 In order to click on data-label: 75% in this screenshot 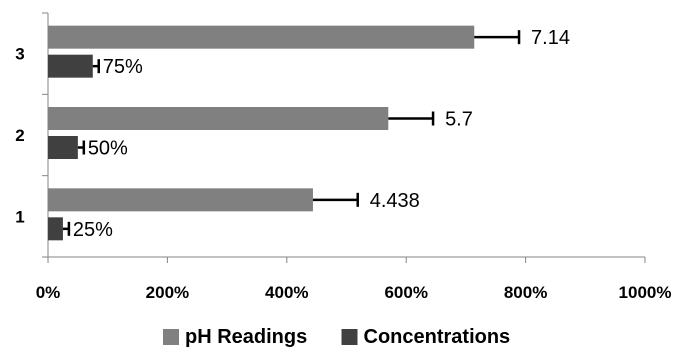, I will do `click(123, 67)`.